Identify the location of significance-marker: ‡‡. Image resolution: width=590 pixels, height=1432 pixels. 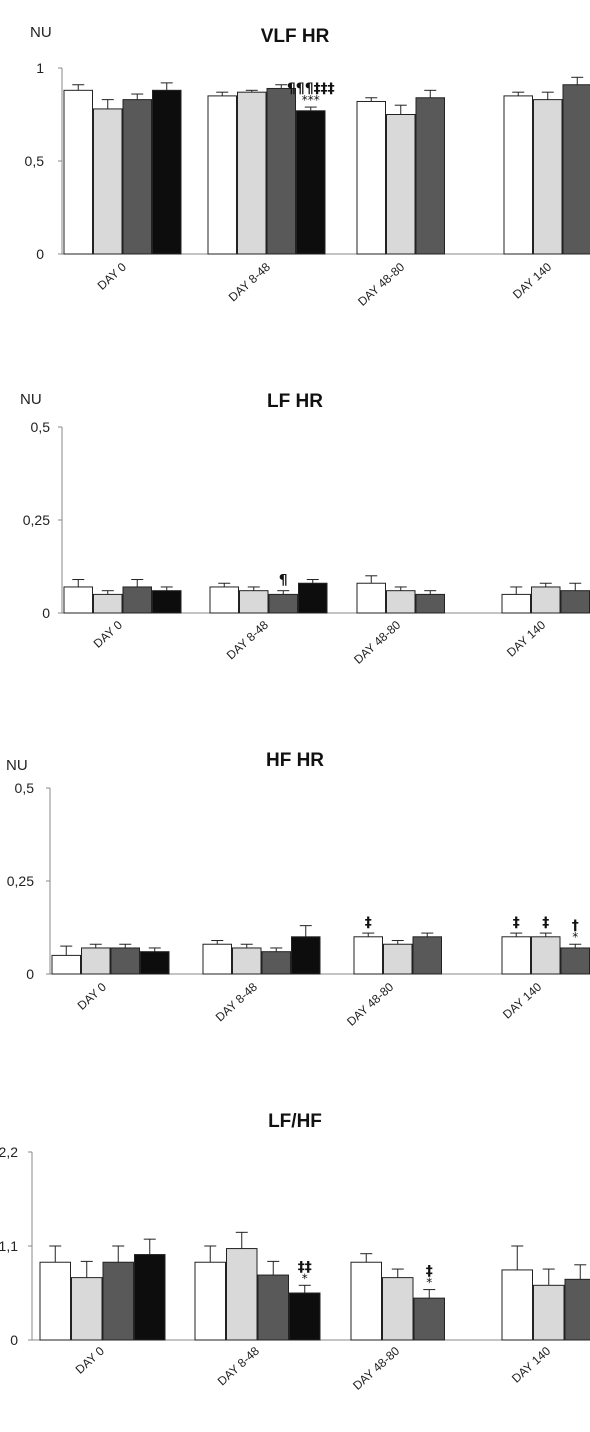
(305, 1267).